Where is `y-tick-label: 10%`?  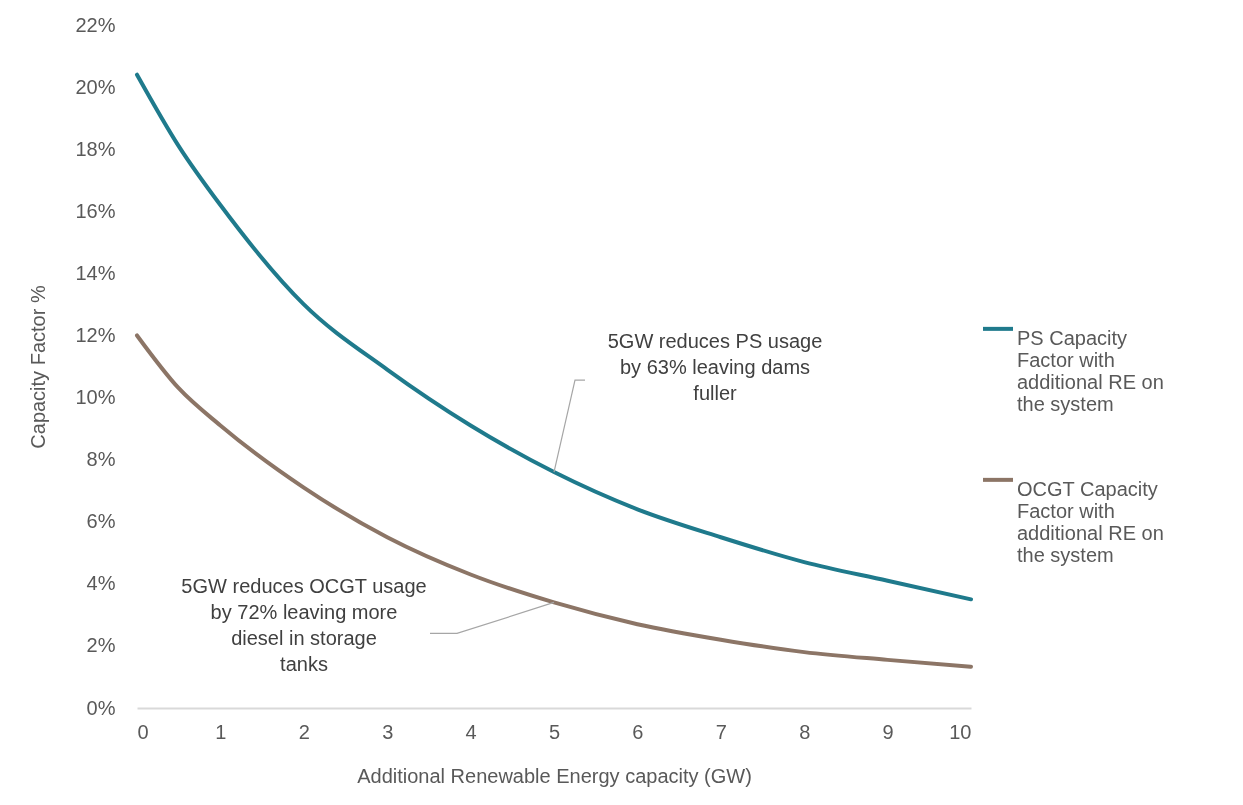 y-tick-label: 10% is located at coordinates (95, 397).